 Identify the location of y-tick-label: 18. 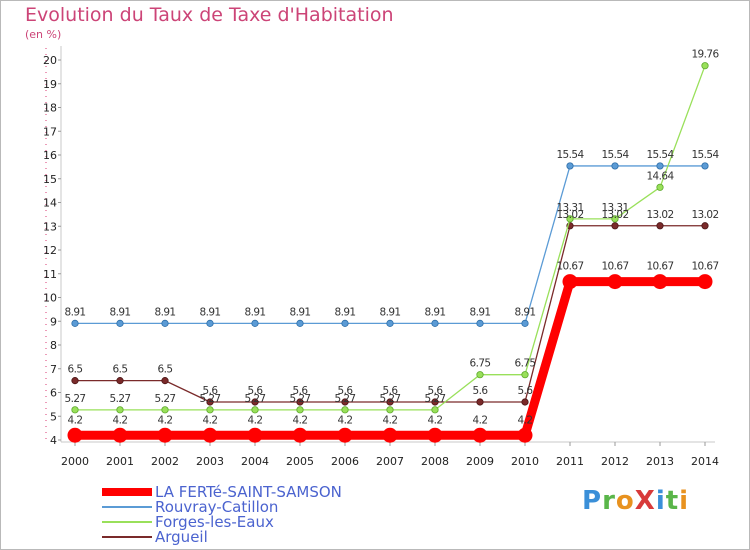
(50, 108).